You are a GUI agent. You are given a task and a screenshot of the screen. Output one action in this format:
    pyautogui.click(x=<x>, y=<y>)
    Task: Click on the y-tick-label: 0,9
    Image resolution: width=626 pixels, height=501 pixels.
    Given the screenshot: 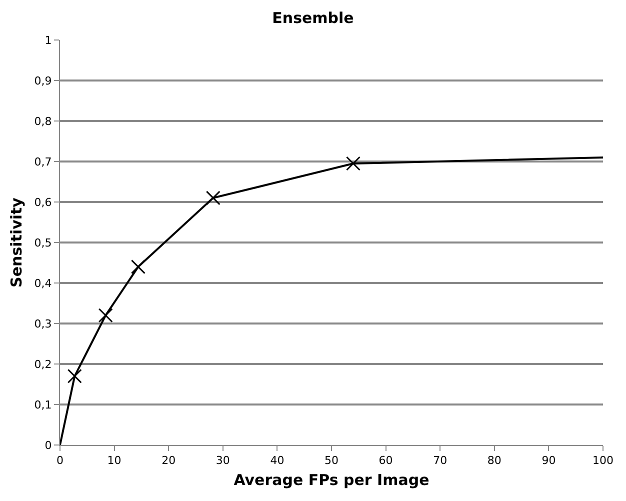 What is the action you would take?
    pyautogui.click(x=43, y=81)
    